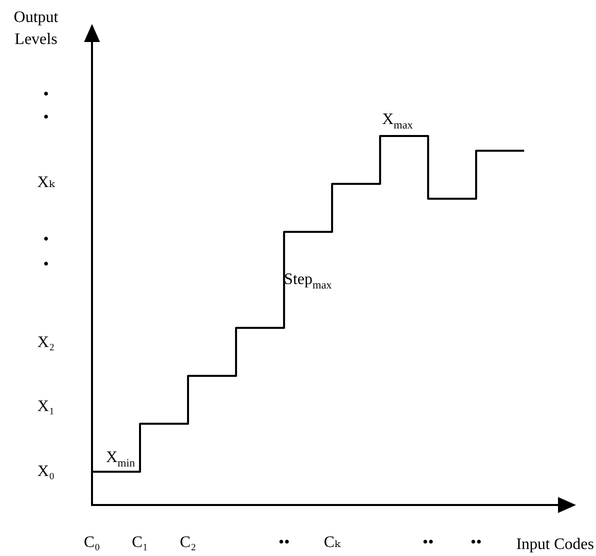 This screenshot has width=596, height=556. What do you see at coordinates (555, 545) in the screenshot?
I see `x-axis-title: Input Codes` at bounding box center [555, 545].